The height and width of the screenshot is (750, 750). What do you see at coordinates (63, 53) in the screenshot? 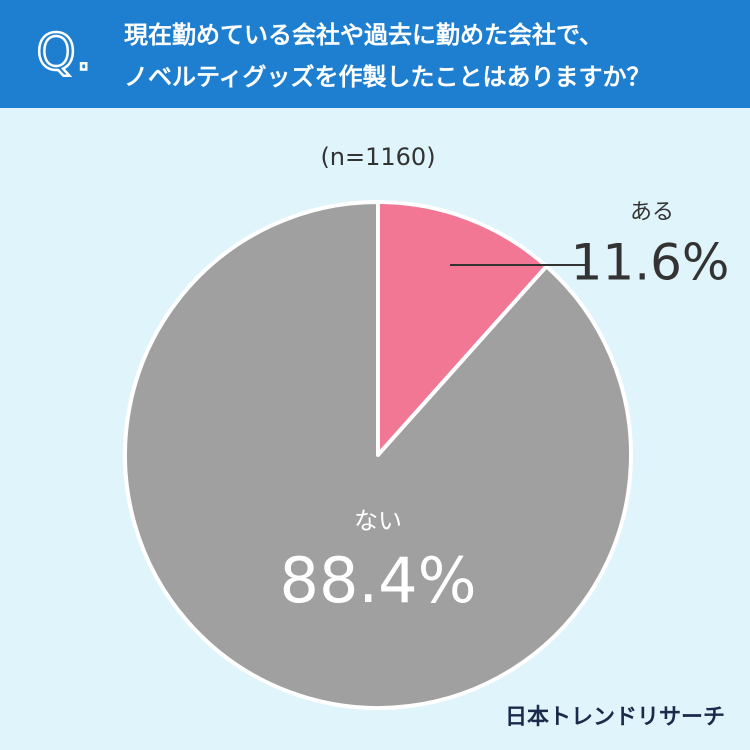
I see `question-mark: Q.` at bounding box center [63, 53].